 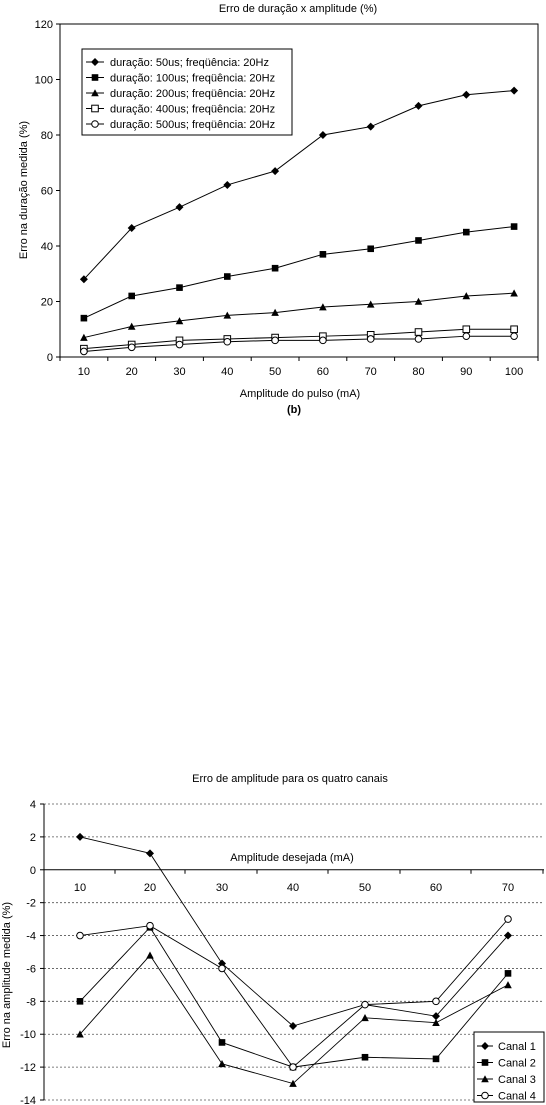 I want to click on chart2-y-tick-label: 4, so click(x=33, y=805).